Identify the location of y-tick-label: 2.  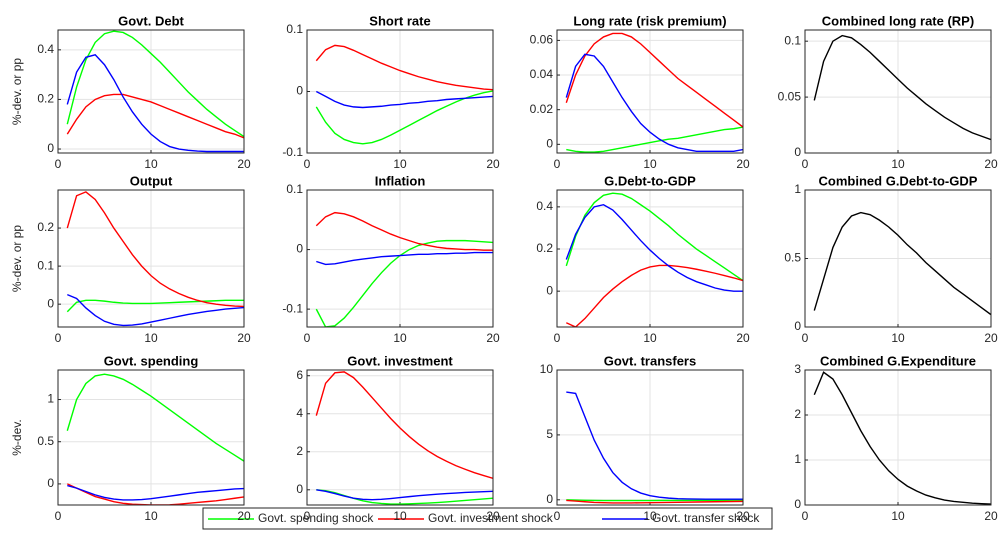
(797, 414).